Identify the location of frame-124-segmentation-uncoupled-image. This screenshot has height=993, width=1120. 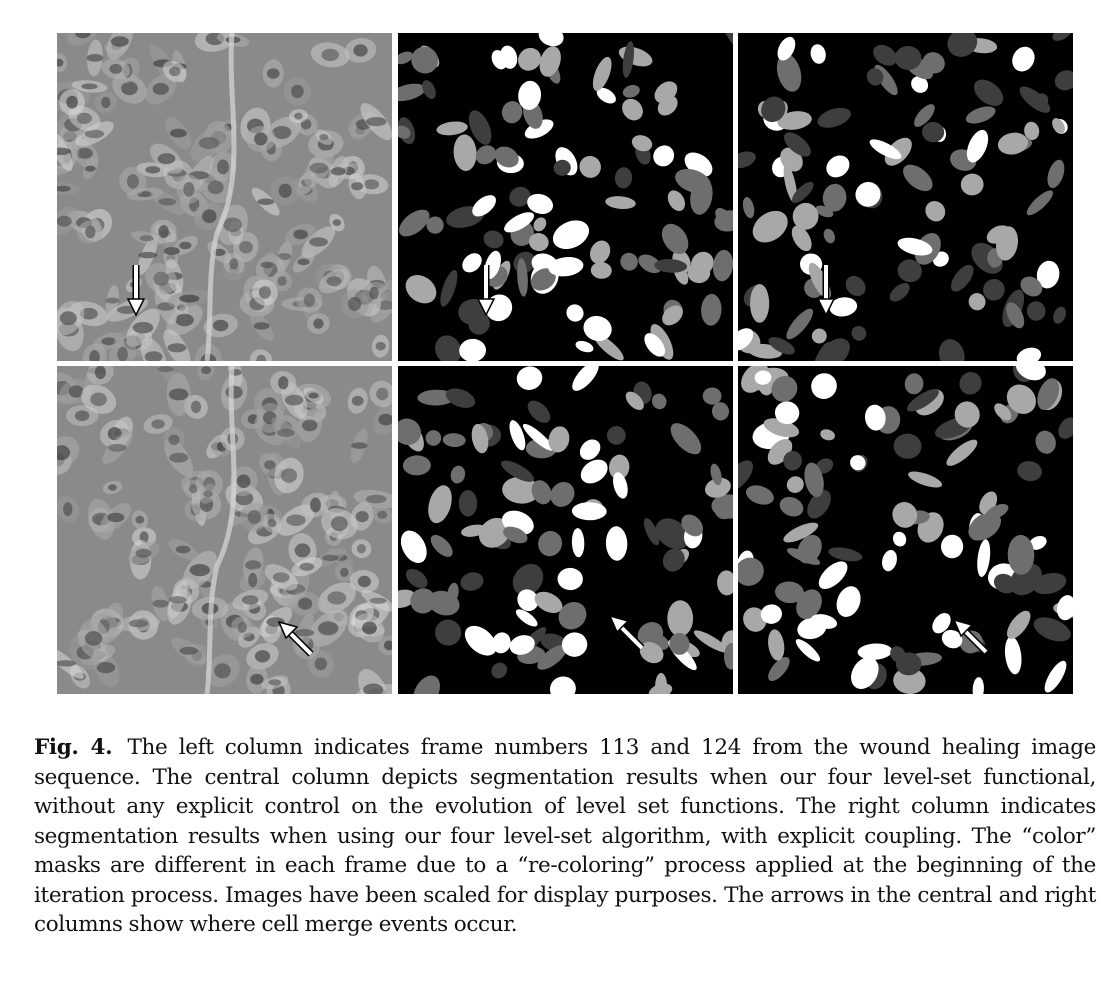
(565, 530).